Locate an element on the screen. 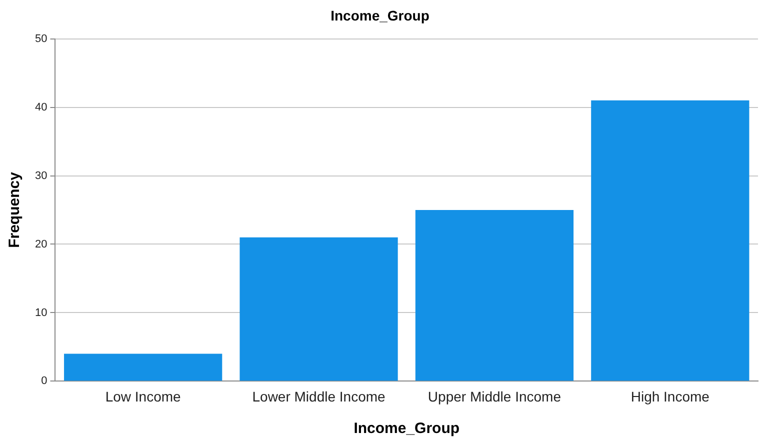 The image size is (761, 444). x-tick-label: High Income is located at coordinates (670, 396).